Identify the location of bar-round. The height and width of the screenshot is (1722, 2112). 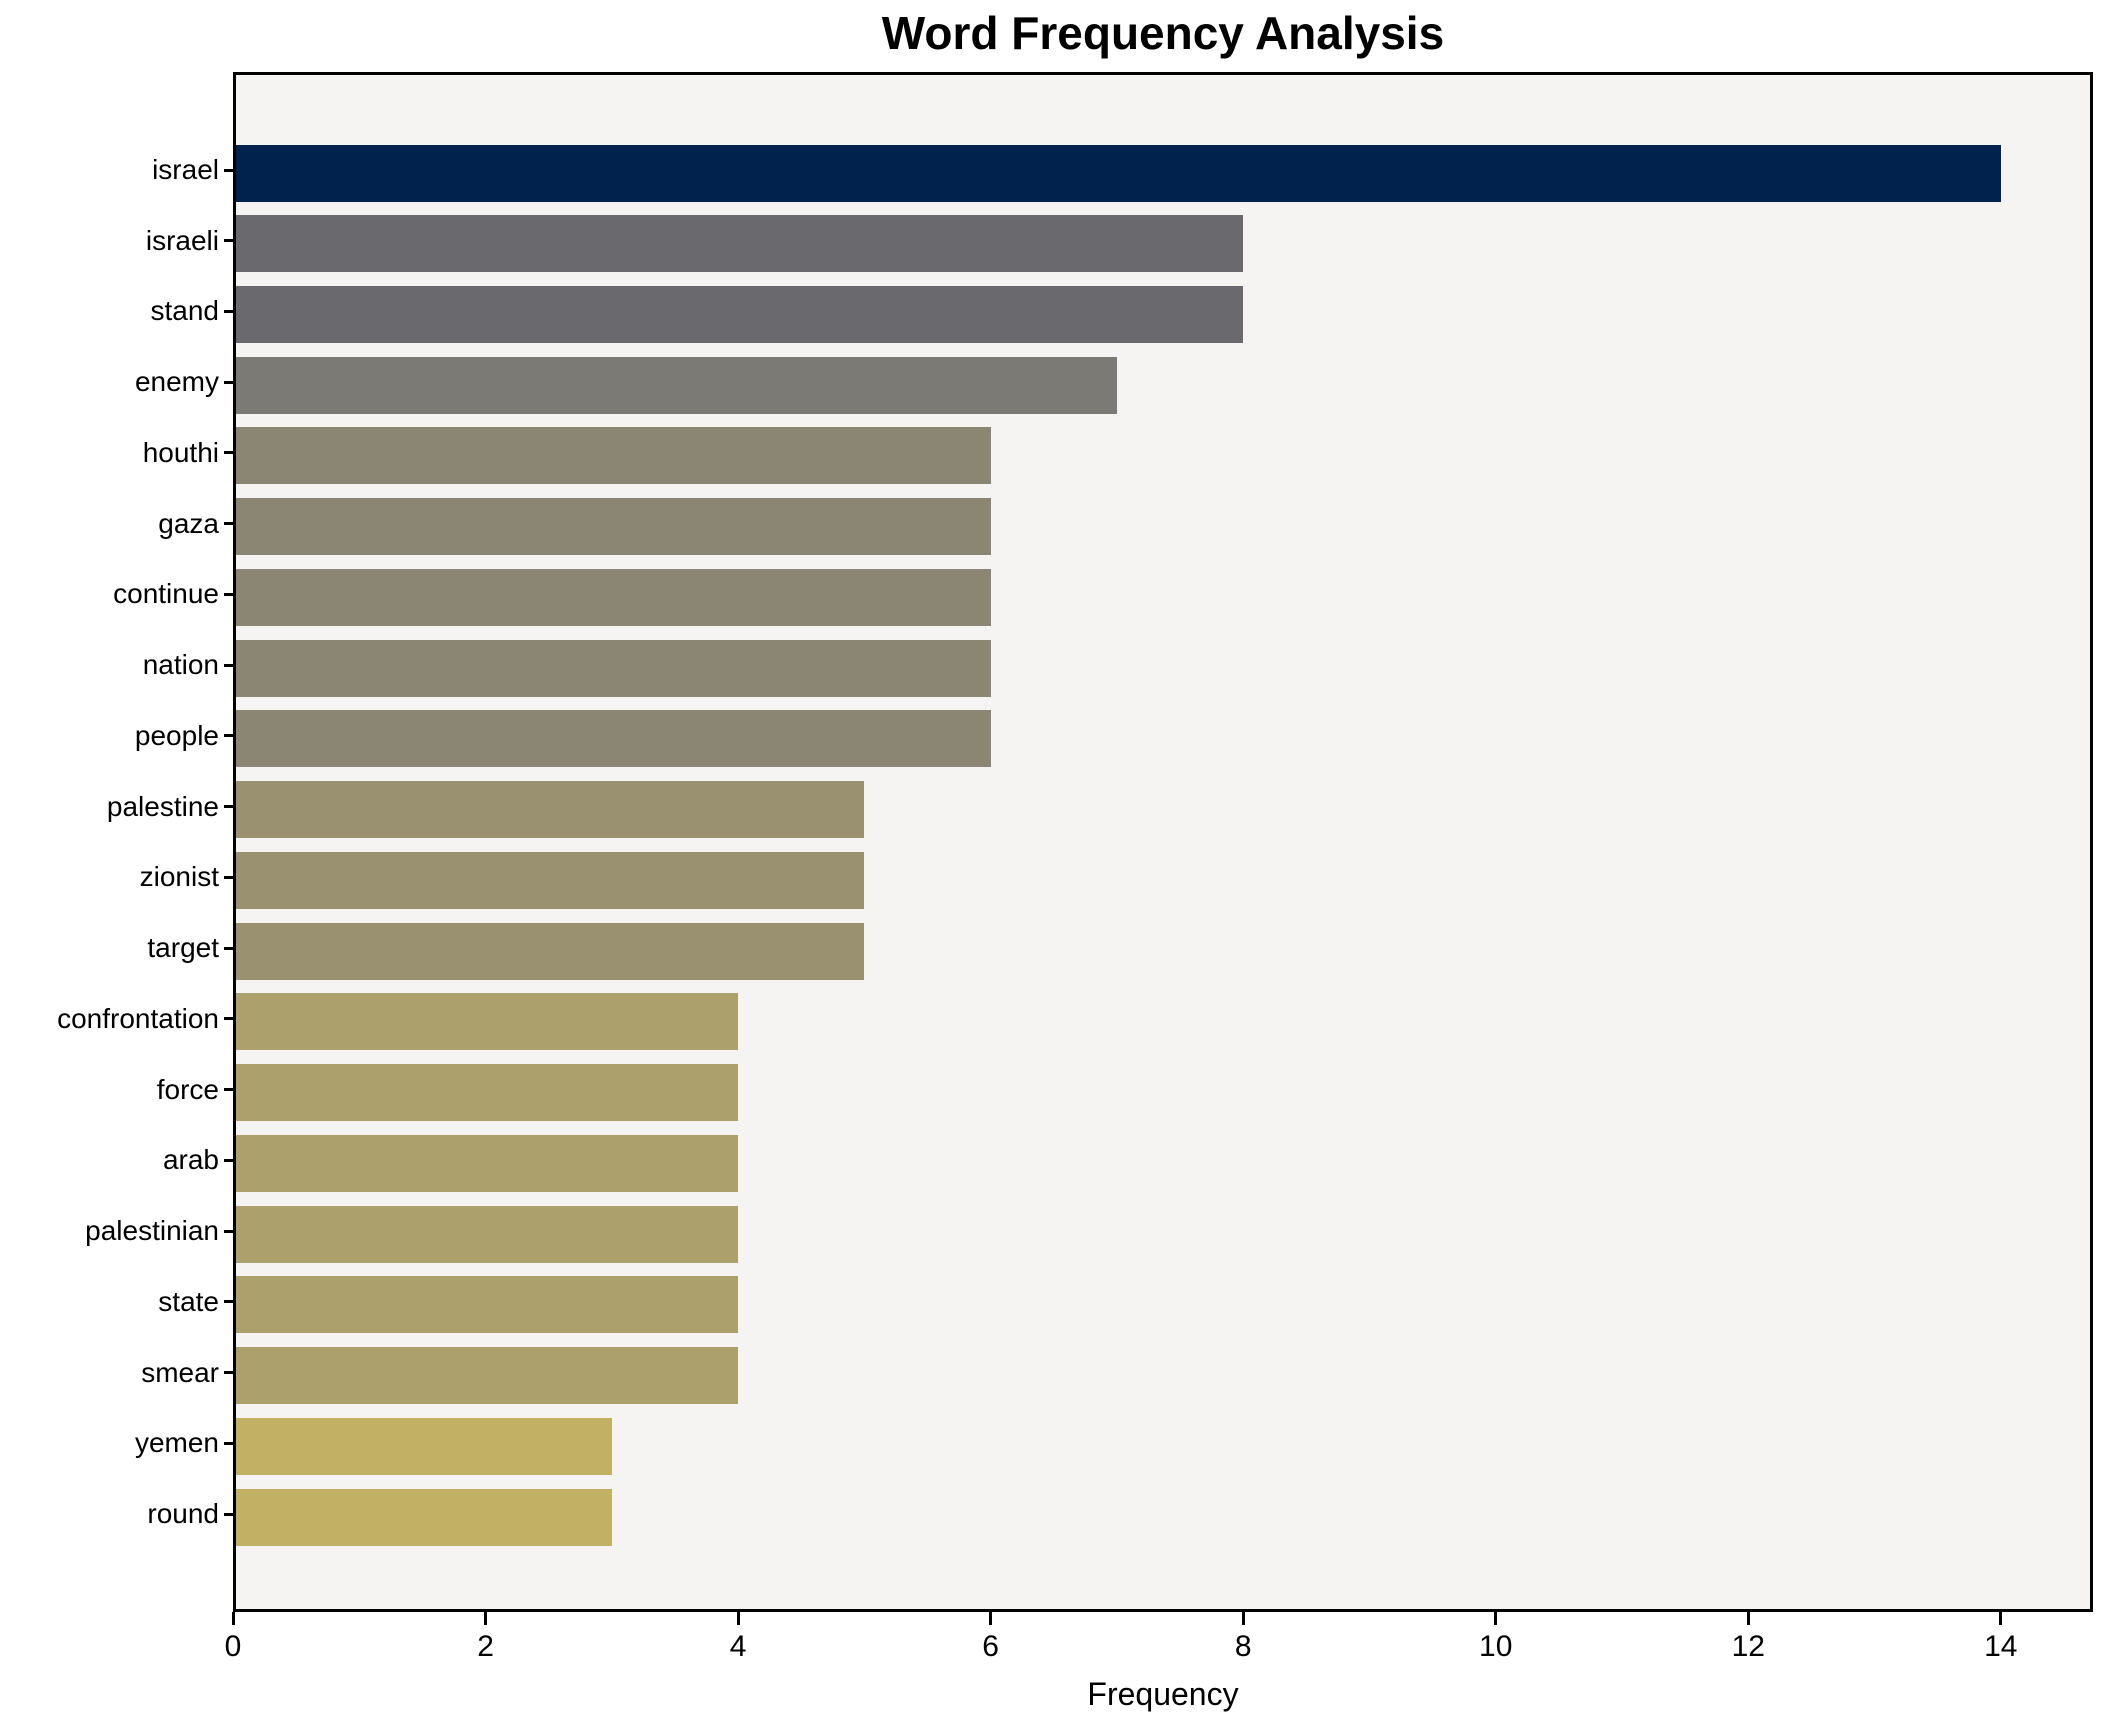
(424, 1517).